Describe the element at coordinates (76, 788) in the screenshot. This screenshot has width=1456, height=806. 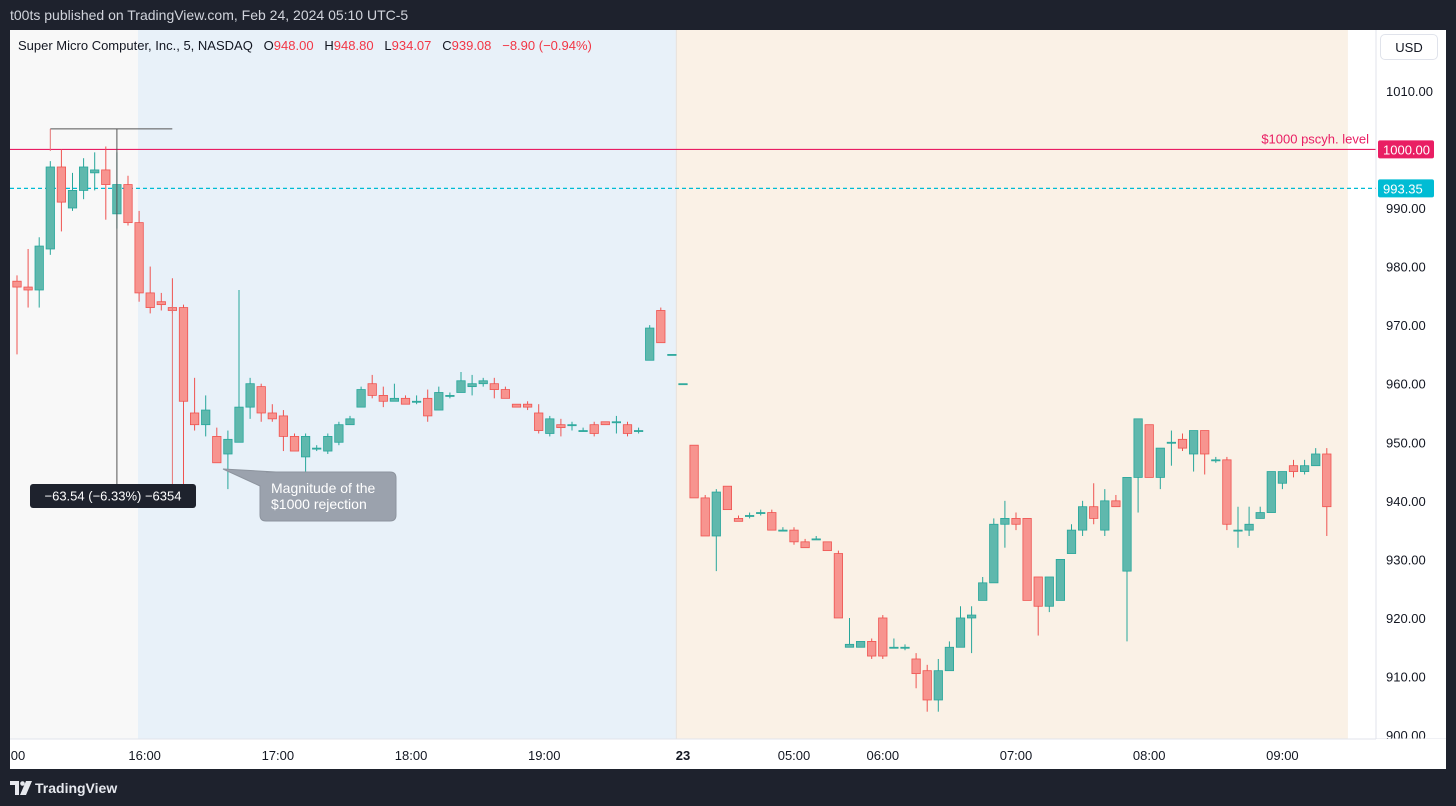
I see `footer-brand: TradingView` at that location.